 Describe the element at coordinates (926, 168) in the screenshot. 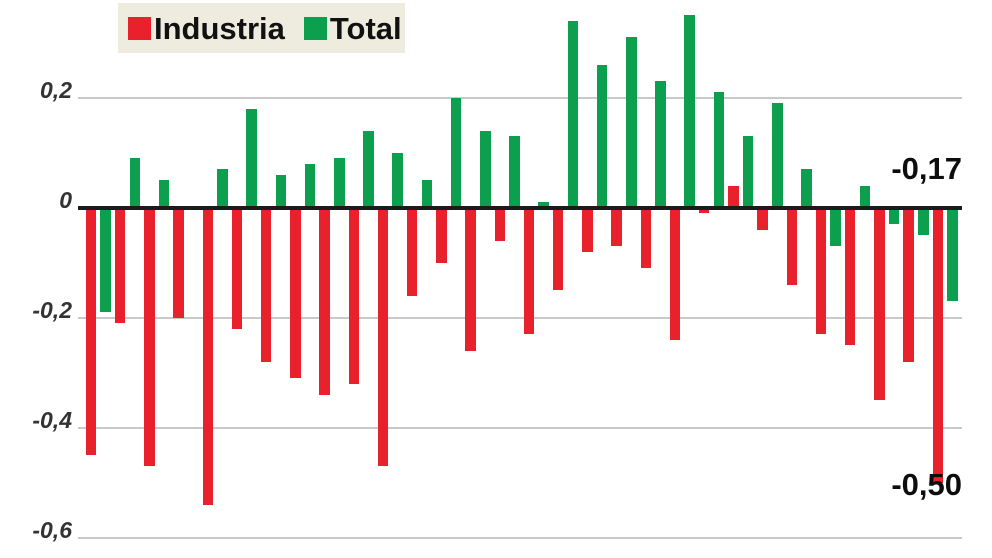

I see `annotation-total-last-value: -0,17` at that location.